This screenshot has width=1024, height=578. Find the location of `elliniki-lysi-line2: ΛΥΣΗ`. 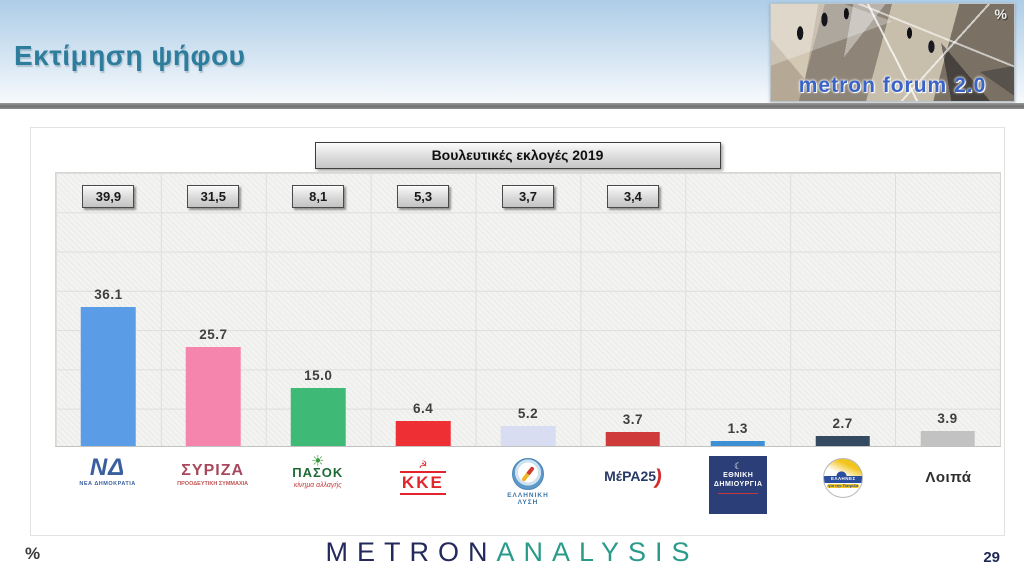

elliniki-lysi-line2: ΛΥΣΗ is located at coordinates (528, 503).